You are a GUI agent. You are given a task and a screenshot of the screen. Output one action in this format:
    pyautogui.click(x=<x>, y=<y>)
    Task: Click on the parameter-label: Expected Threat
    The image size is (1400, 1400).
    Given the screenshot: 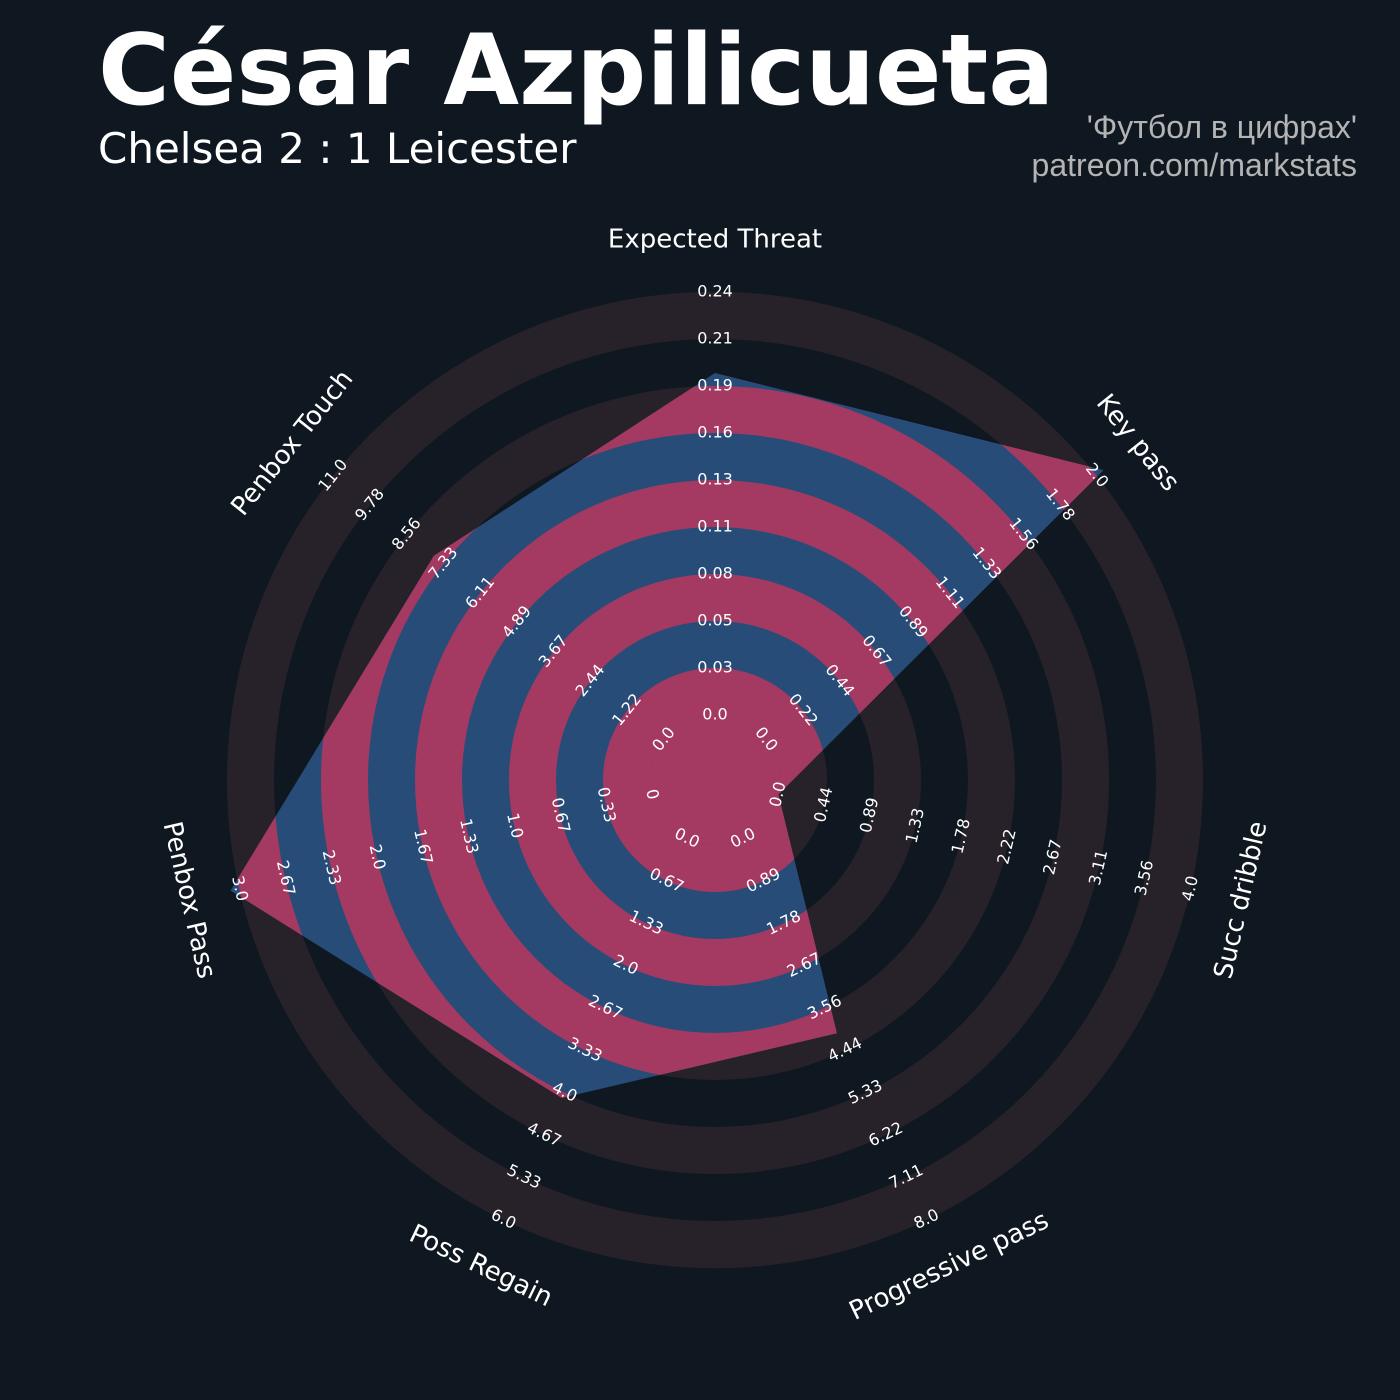 What is the action you would take?
    pyautogui.click(x=715, y=240)
    